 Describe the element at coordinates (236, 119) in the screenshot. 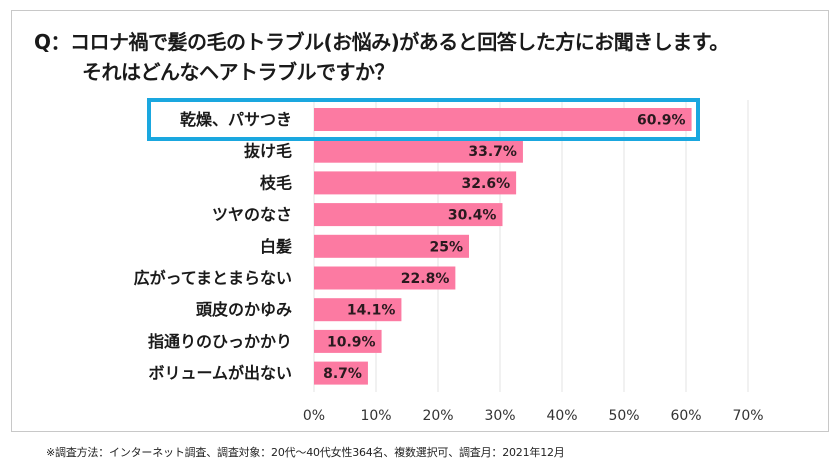

I see `category-label: 乾燥、パサつき` at that location.